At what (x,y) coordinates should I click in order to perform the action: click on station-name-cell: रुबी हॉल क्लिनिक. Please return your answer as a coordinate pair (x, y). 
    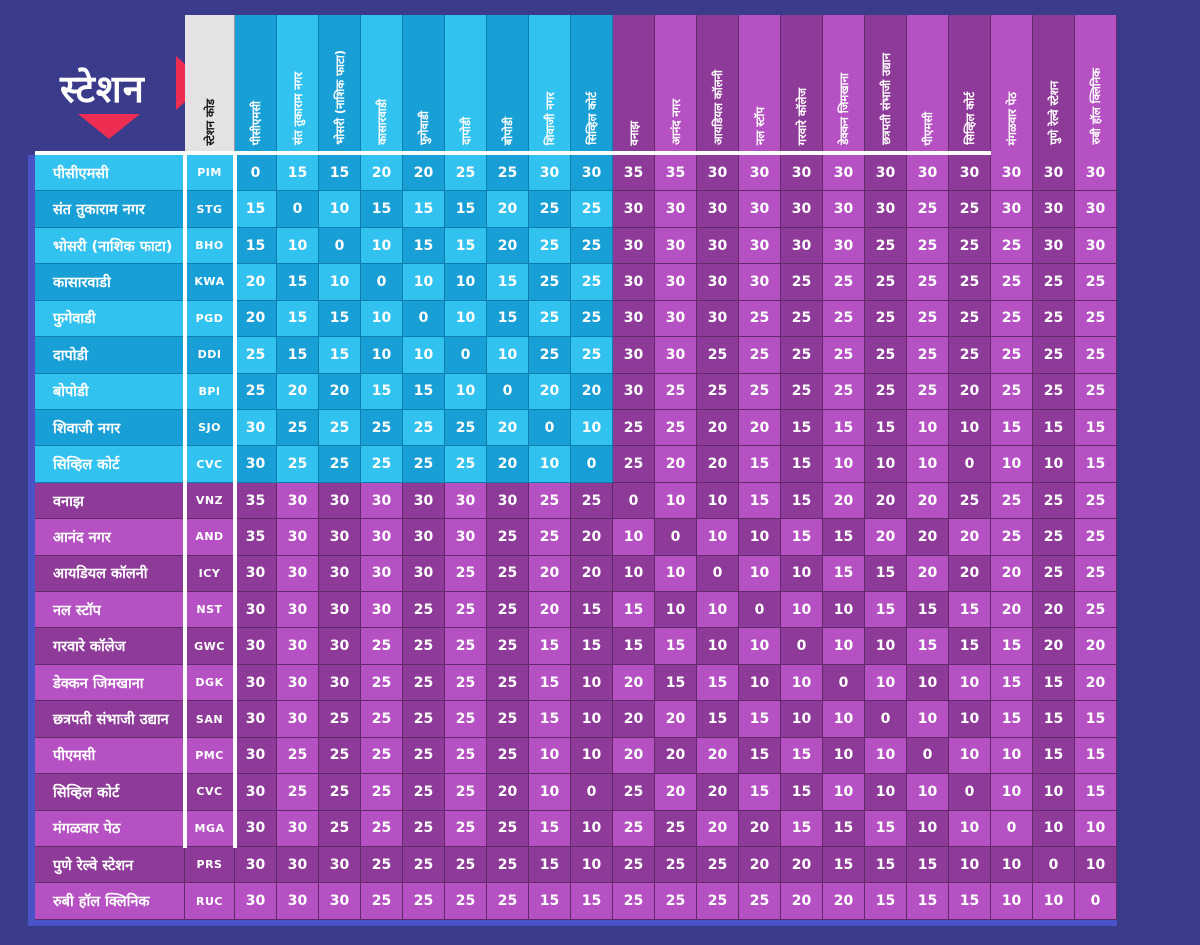
    Looking at the image, I should click on (110, 901).